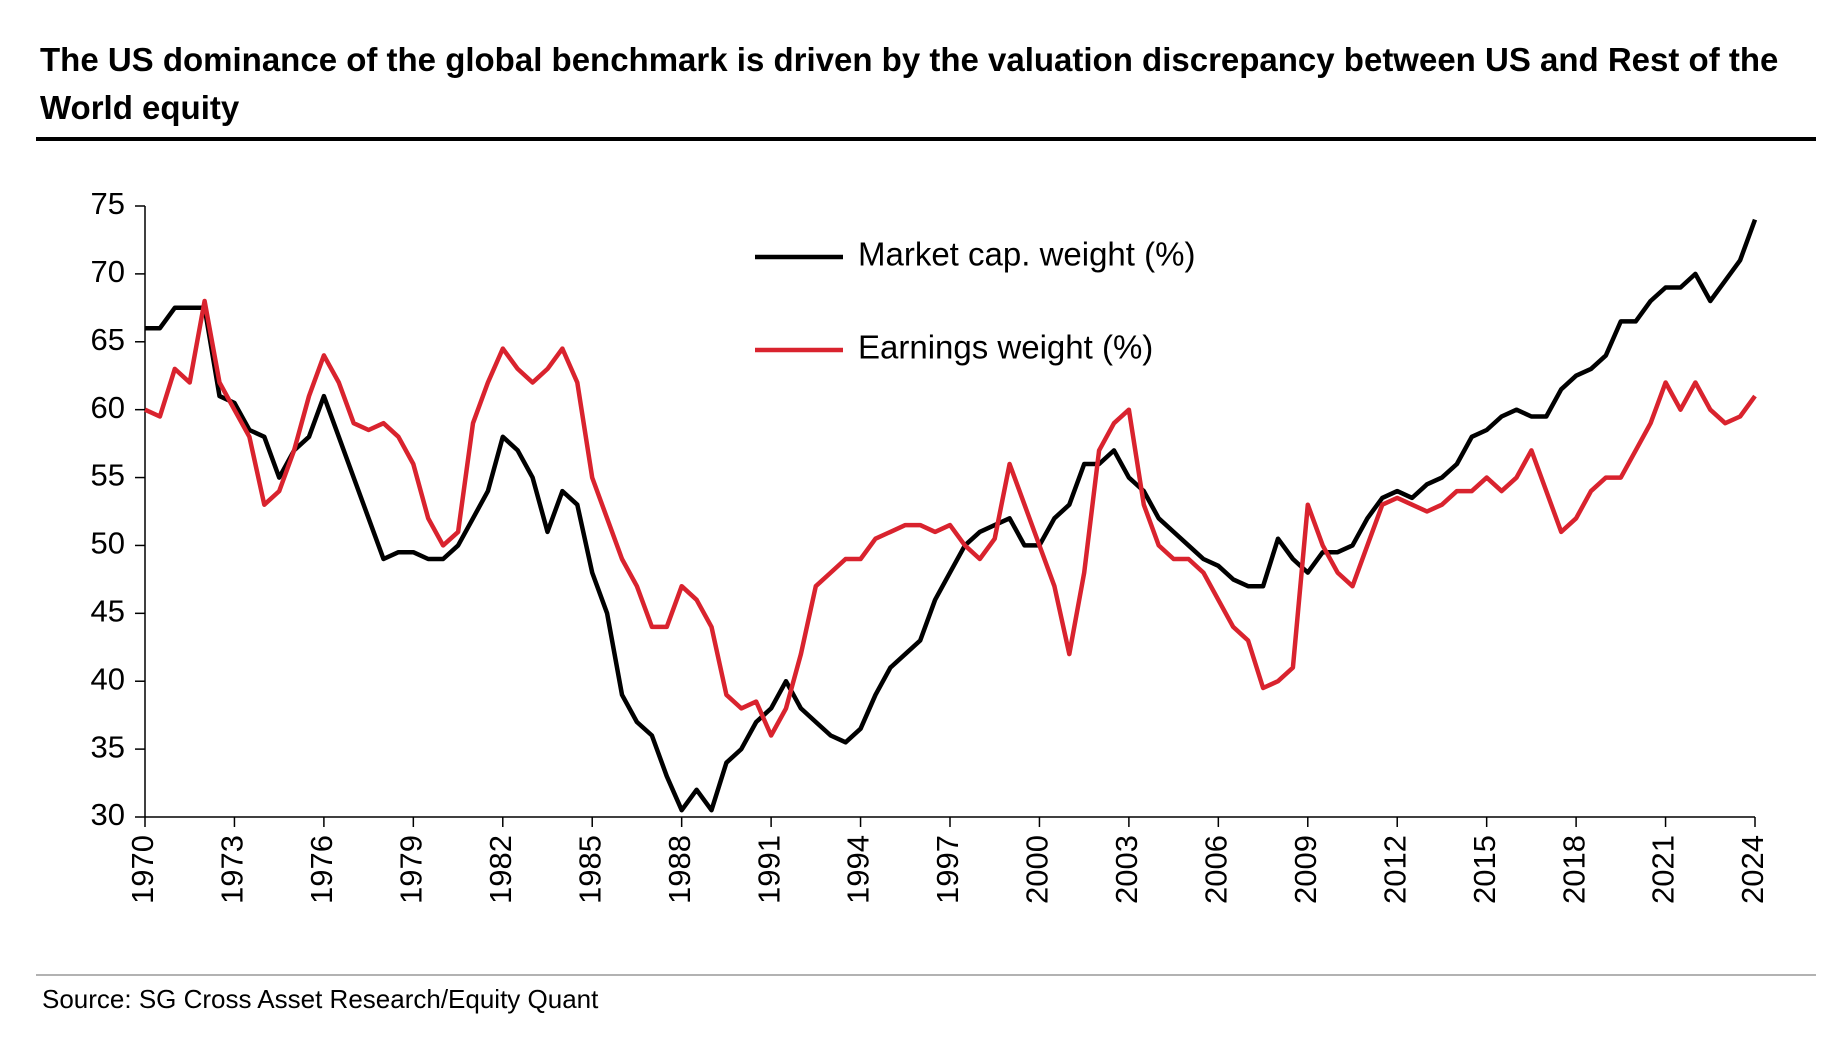  I want to click on x-tick-label: 1979, so click(411, 869).